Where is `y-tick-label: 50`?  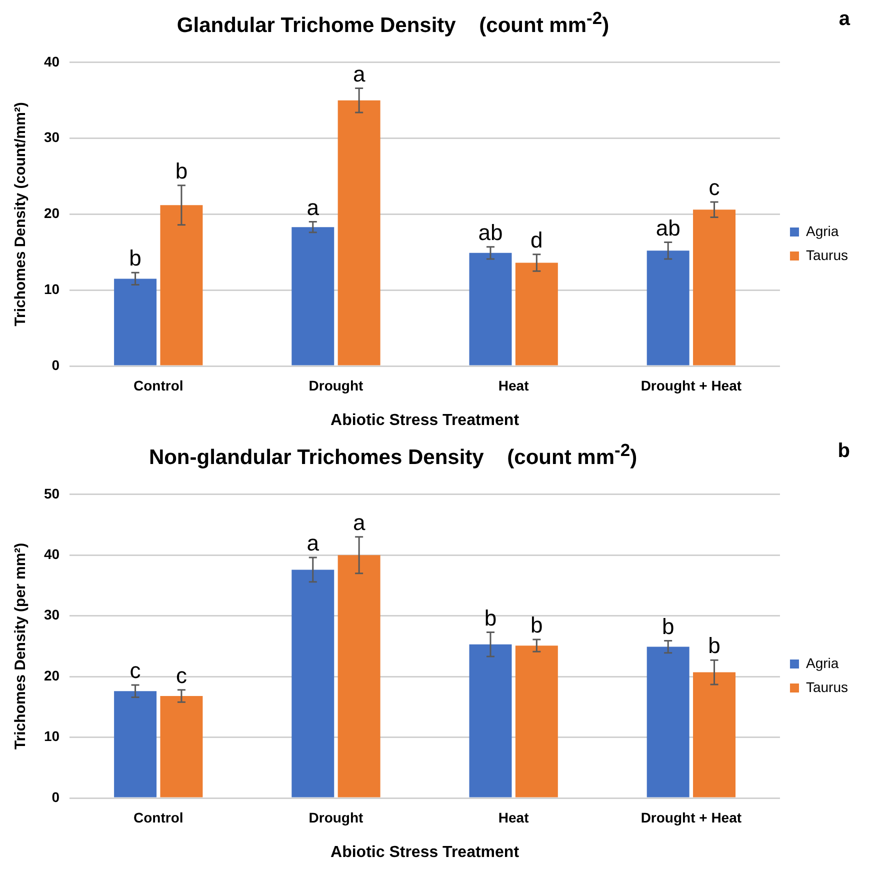 y-tick-label: 50 is located at coordinates (52, 493).